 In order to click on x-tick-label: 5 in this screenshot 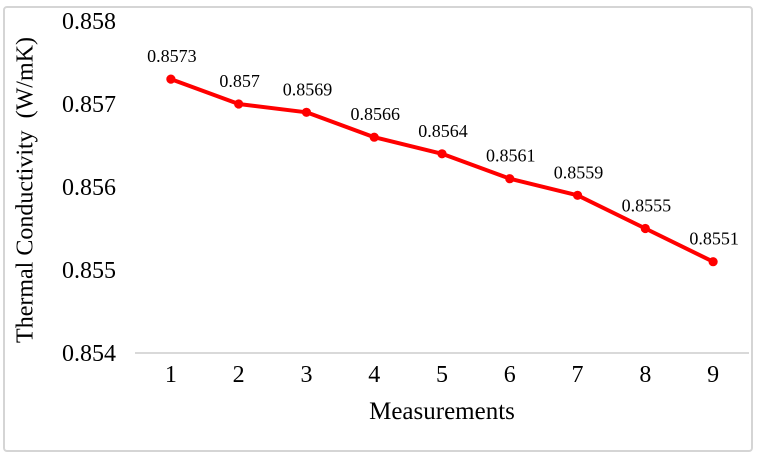, I will do `click(442, 375)`.